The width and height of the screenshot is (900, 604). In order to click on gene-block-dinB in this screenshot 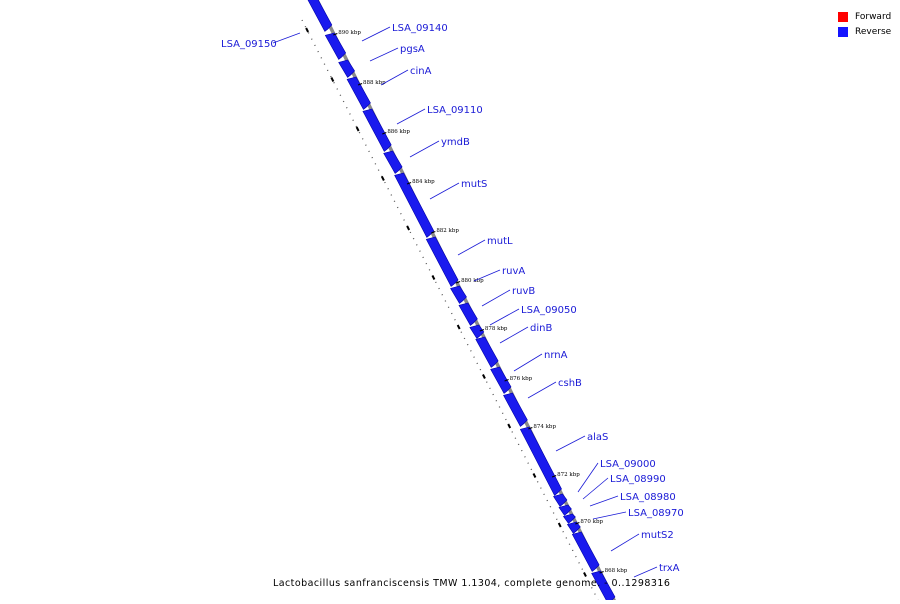, I will do `click(487, 352)`.